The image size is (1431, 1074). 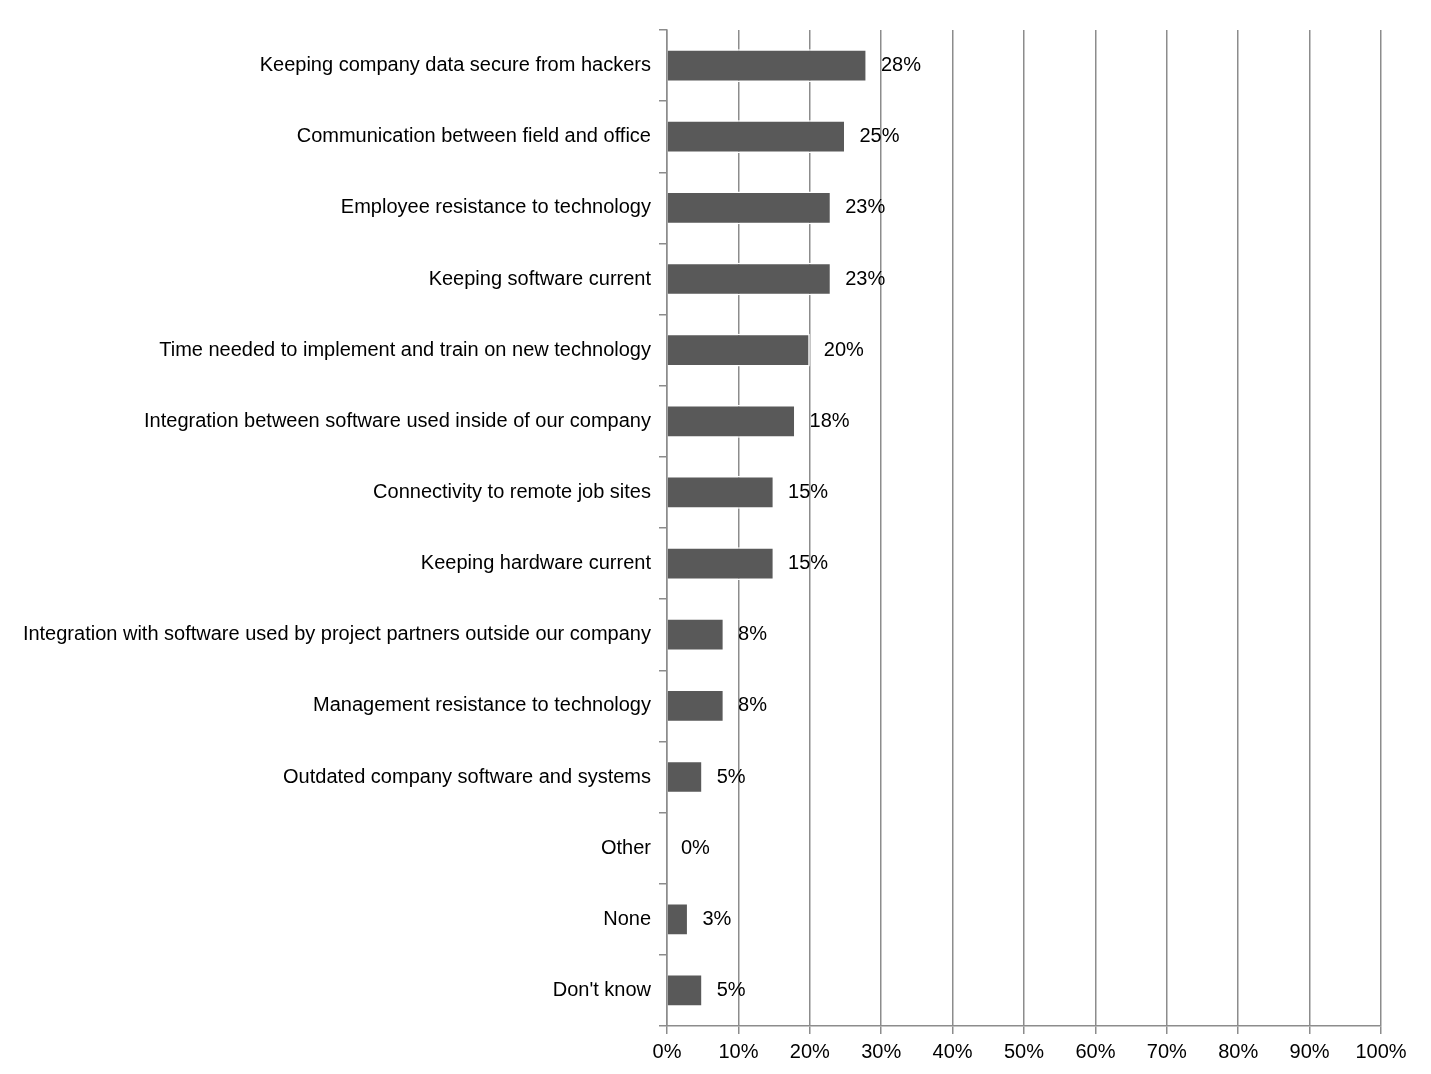 I want to click on y-tick-label: Connectivity to remote job sites, so click(x=512, y=490).